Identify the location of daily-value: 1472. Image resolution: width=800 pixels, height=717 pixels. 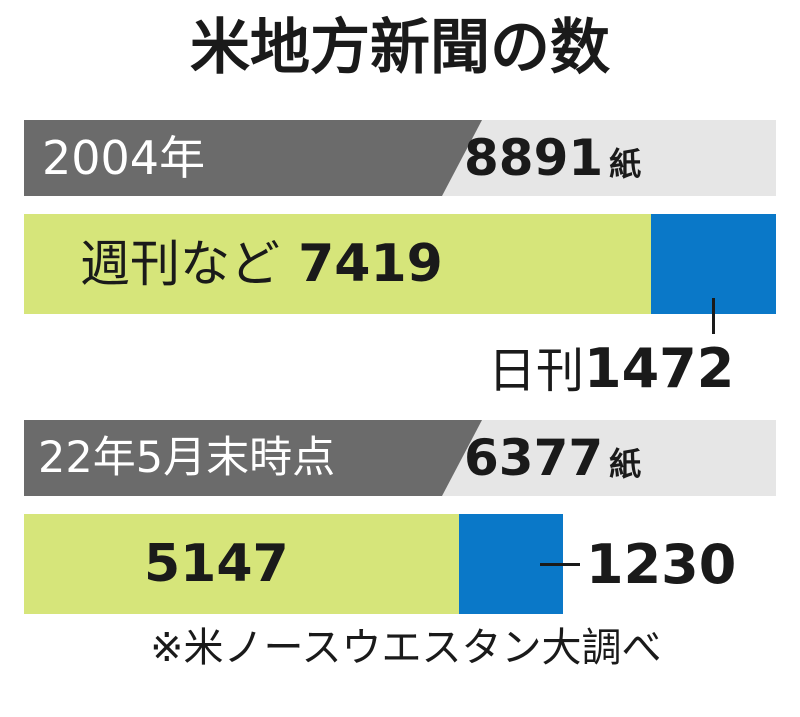
(659, 368).